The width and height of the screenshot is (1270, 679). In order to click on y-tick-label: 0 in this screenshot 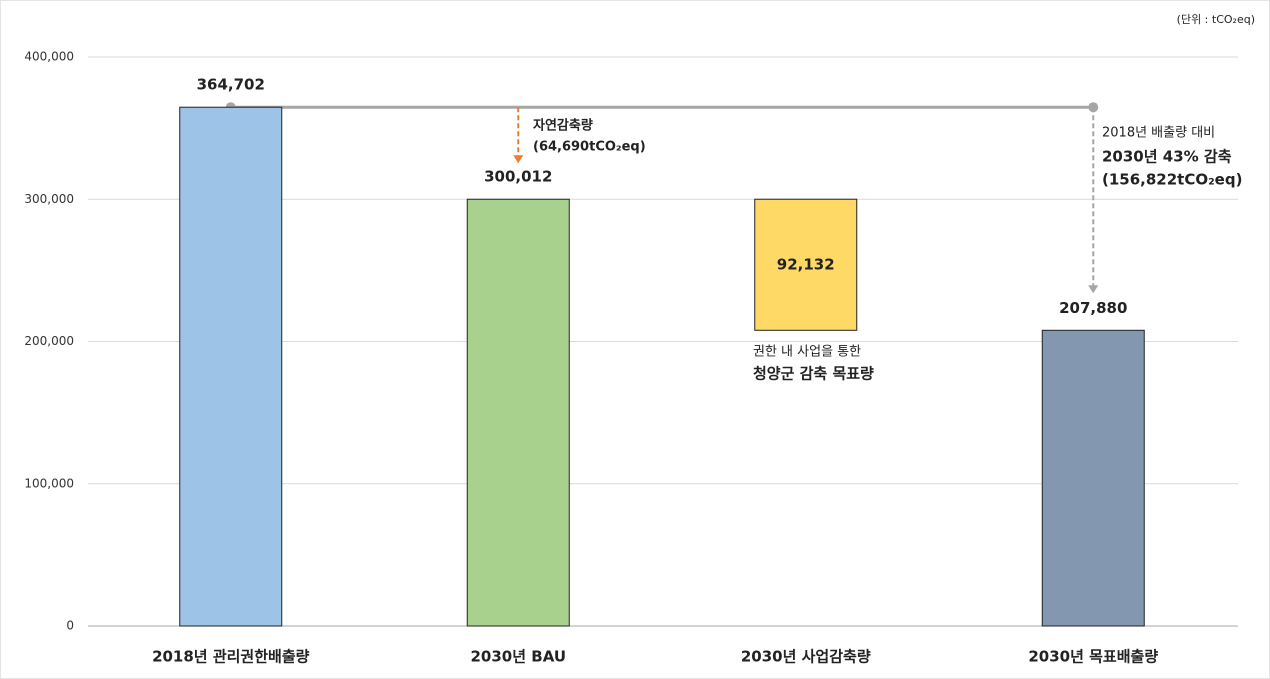, I will do `click(70, 626)`.